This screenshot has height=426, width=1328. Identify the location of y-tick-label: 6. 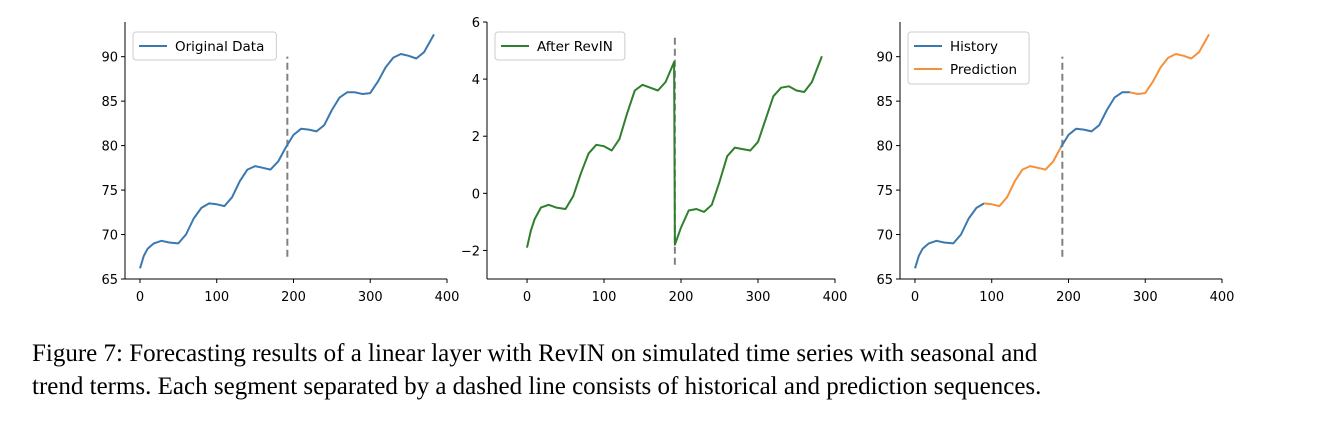
(476, 23).